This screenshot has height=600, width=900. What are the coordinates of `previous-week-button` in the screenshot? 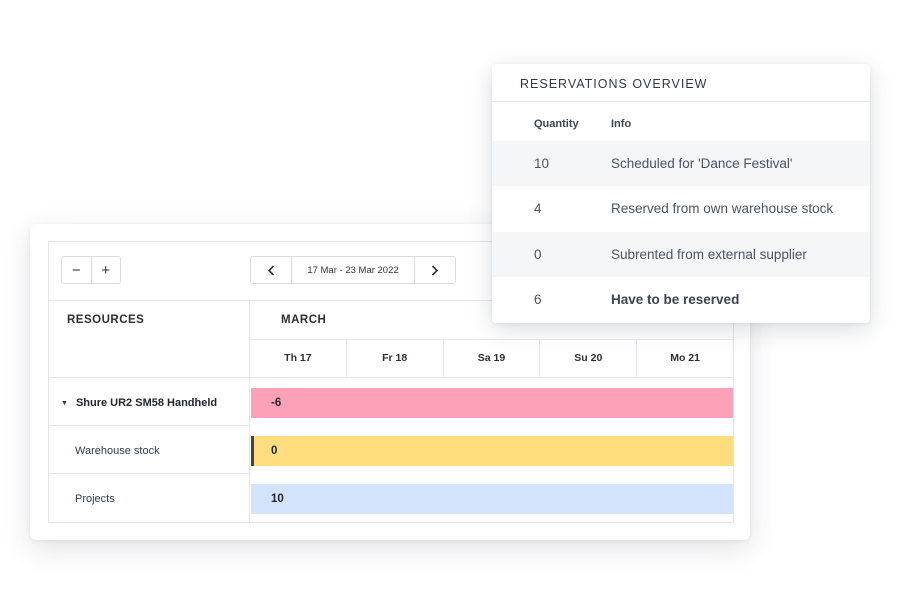 It's located at (271, 270).